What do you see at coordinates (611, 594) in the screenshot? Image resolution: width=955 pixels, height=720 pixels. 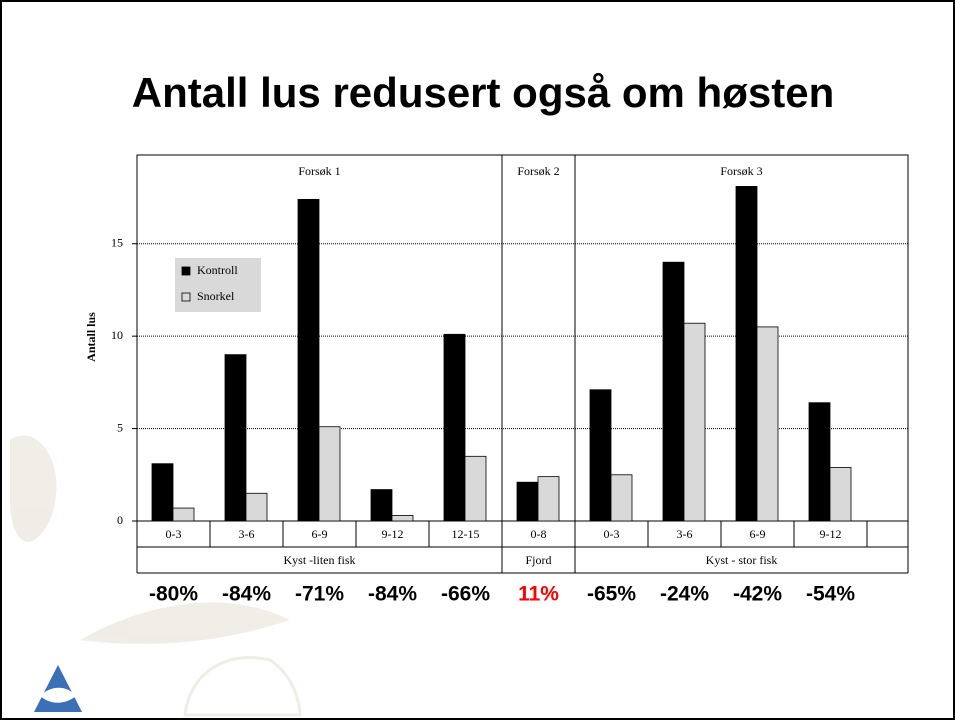 I see `reduction-label: -65%` at bounding box center [611, 594].